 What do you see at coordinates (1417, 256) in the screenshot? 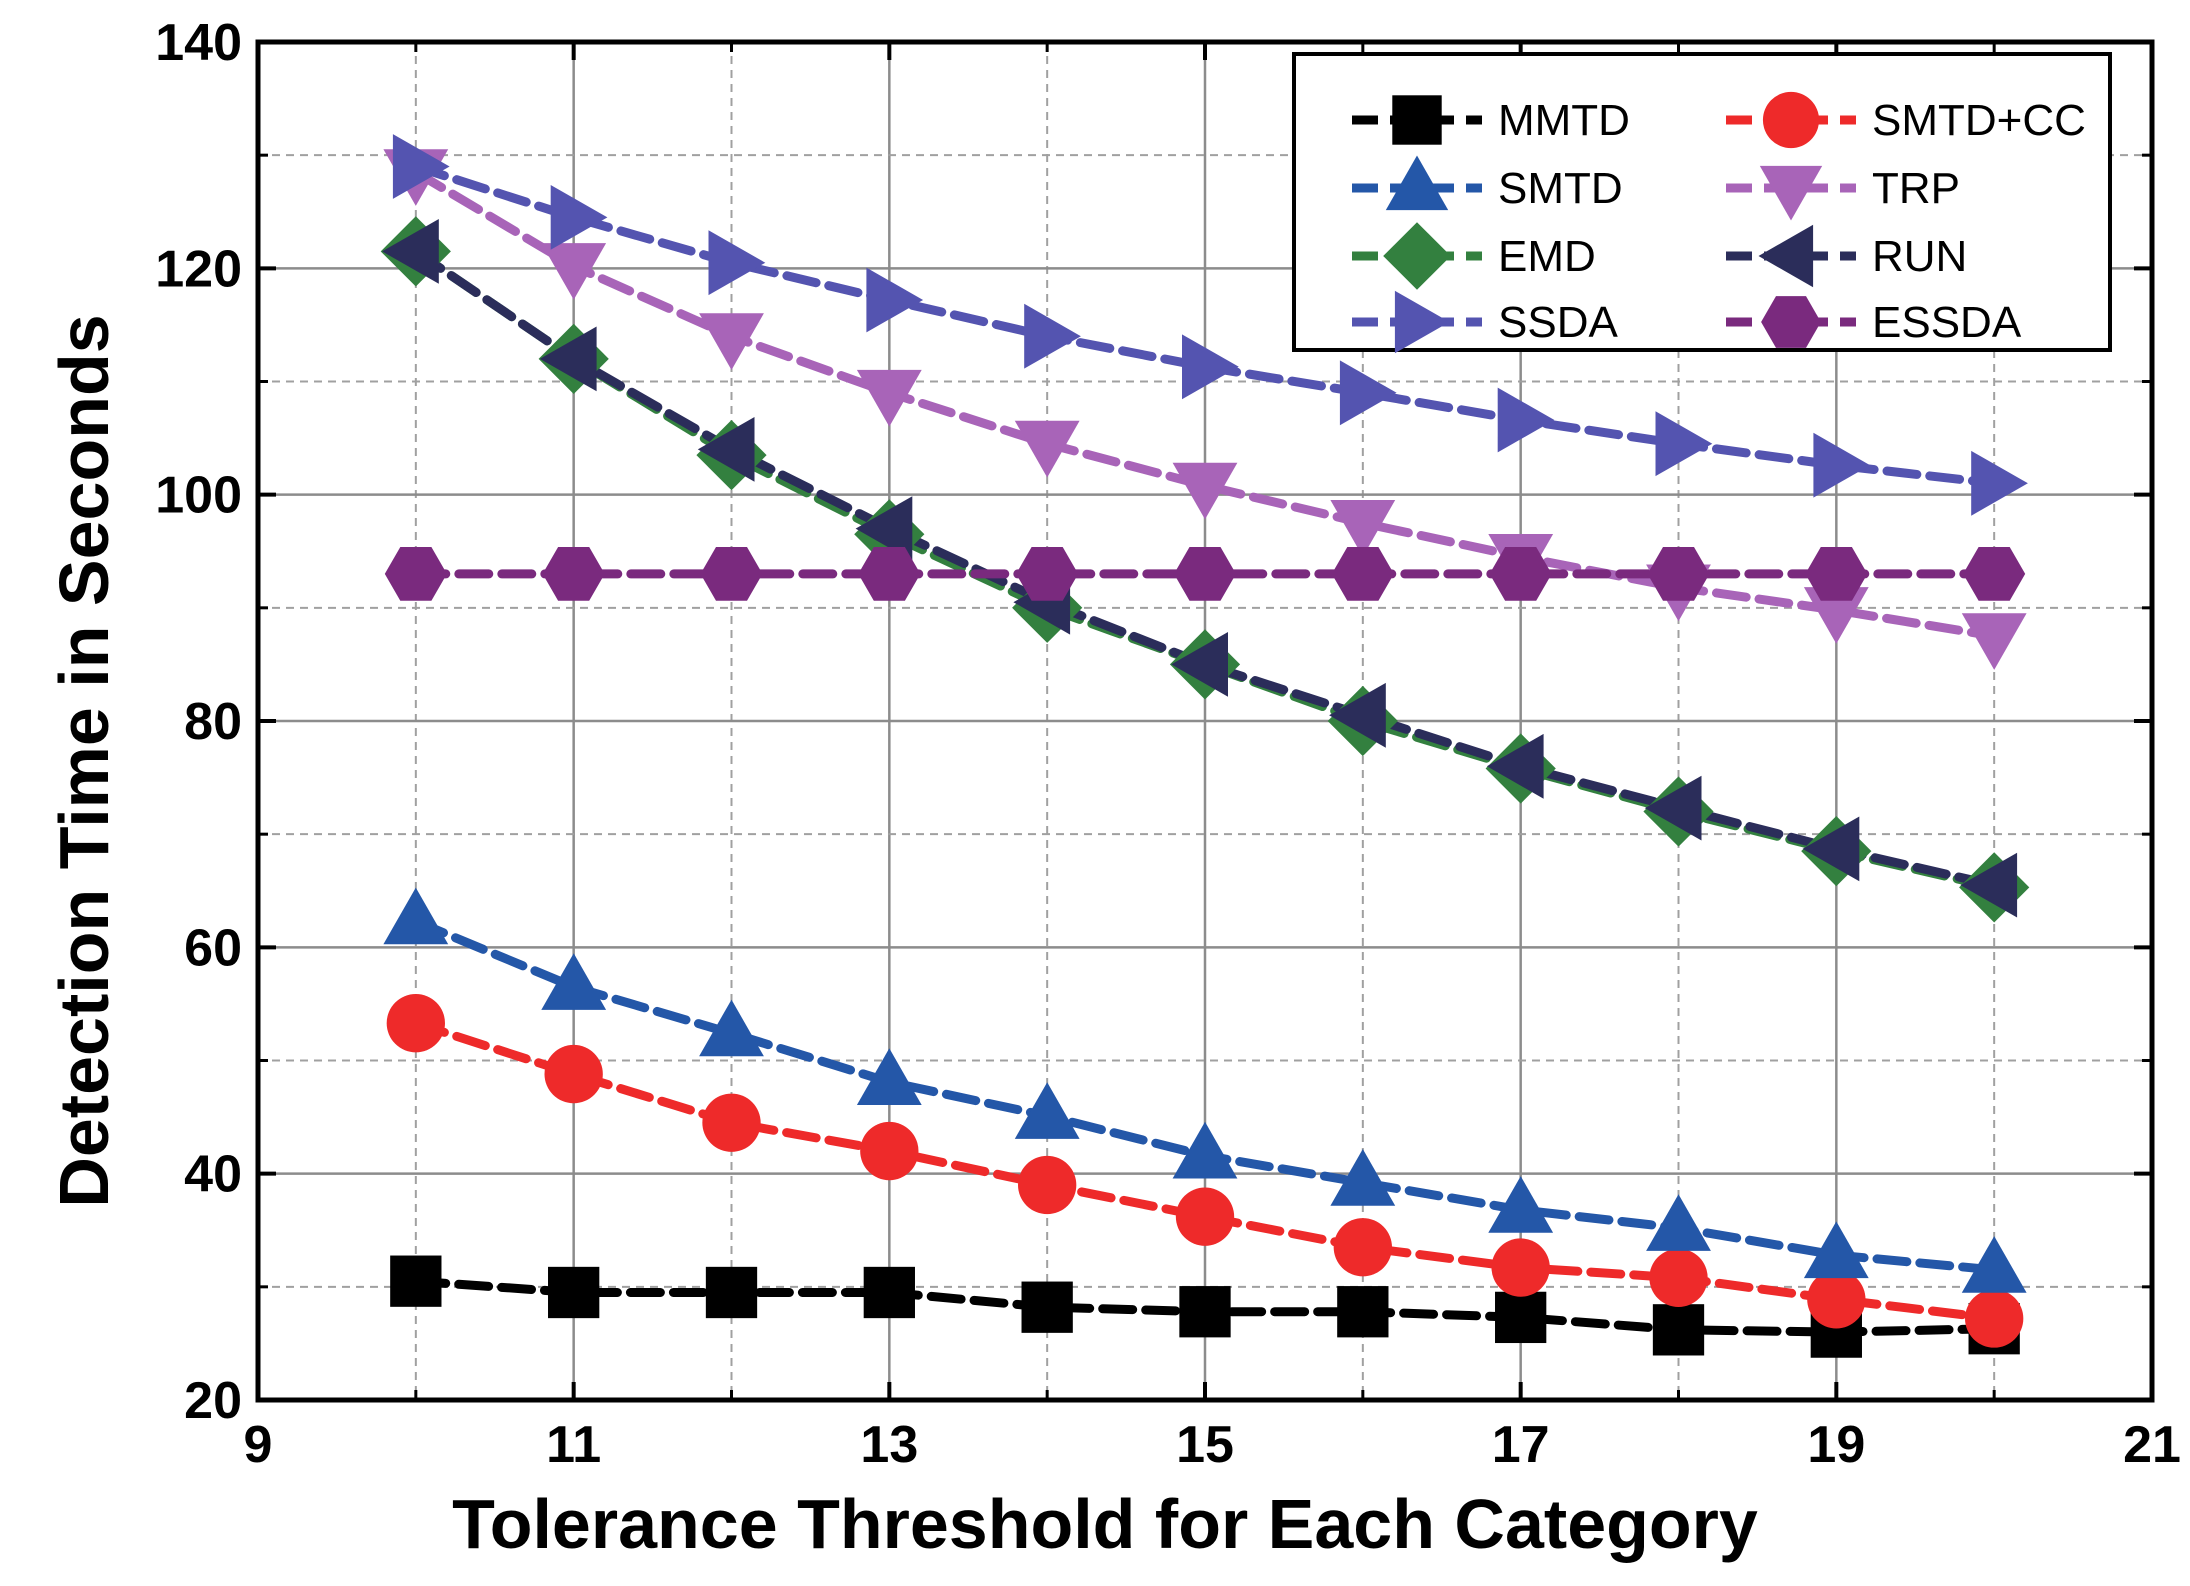
I see `legend-marker-emd` at bounding box center [1417, 256].